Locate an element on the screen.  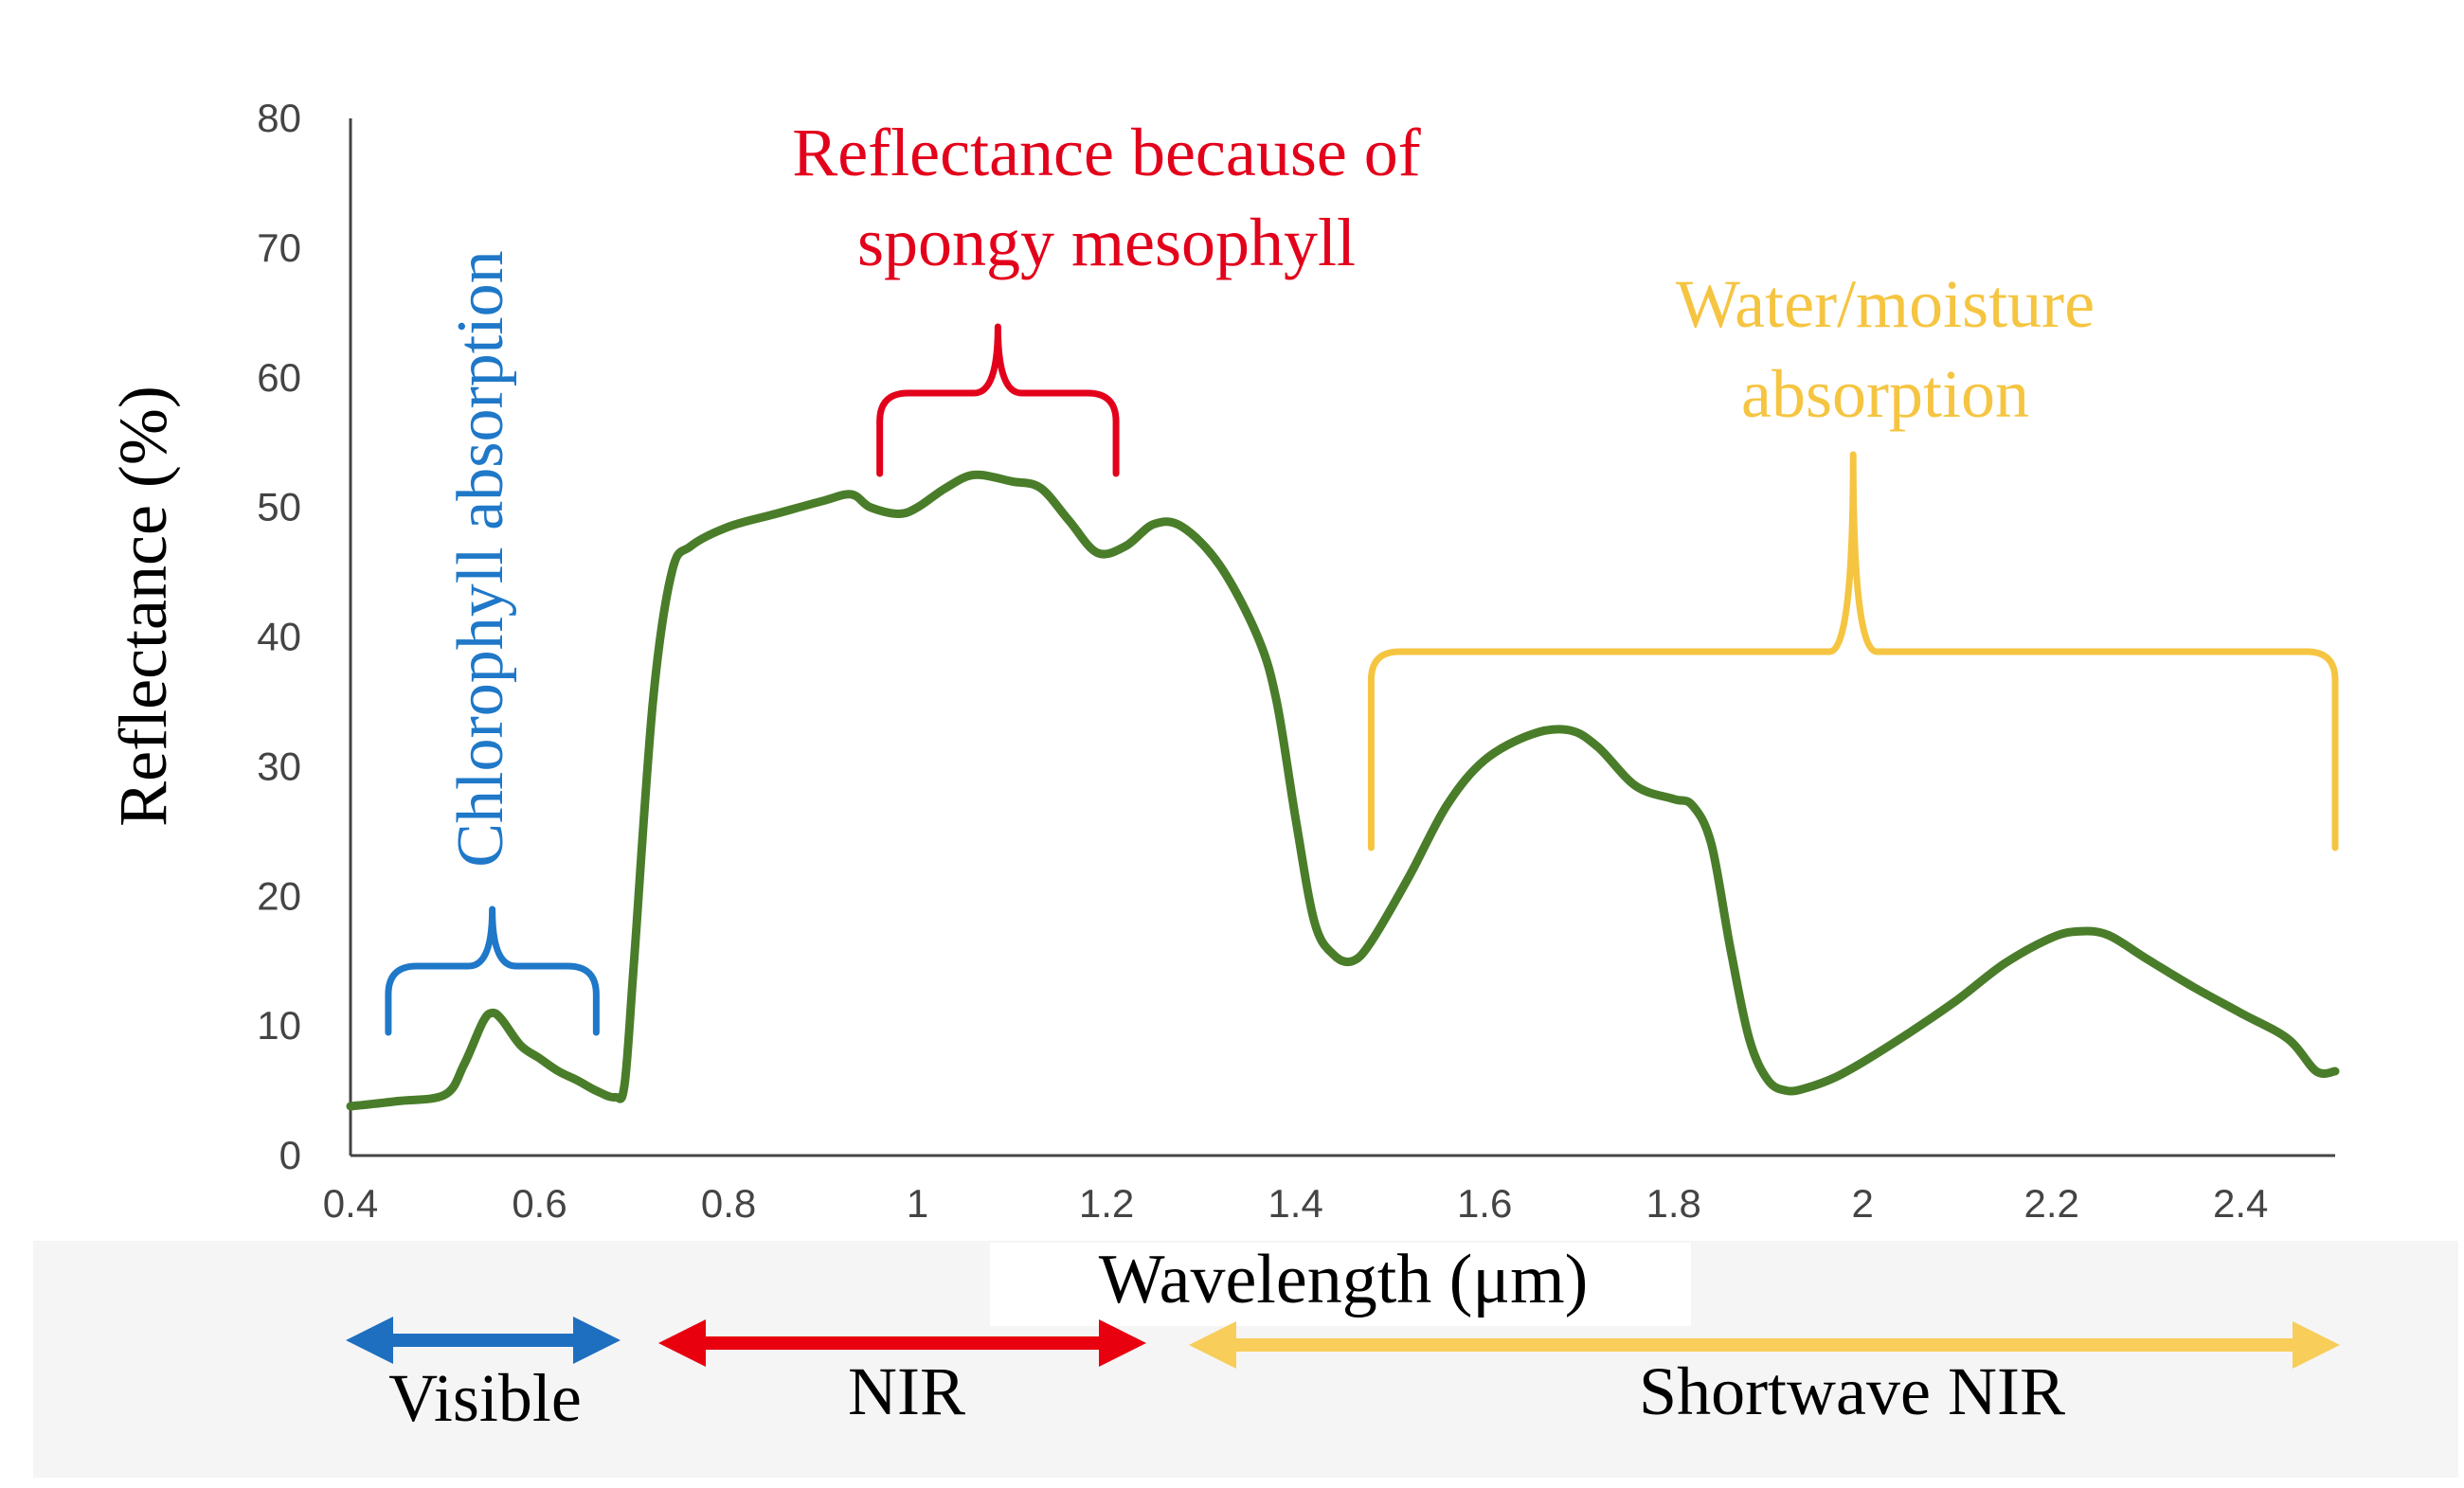
region-label-nir: NIR is located at coordinates (906, 1391).